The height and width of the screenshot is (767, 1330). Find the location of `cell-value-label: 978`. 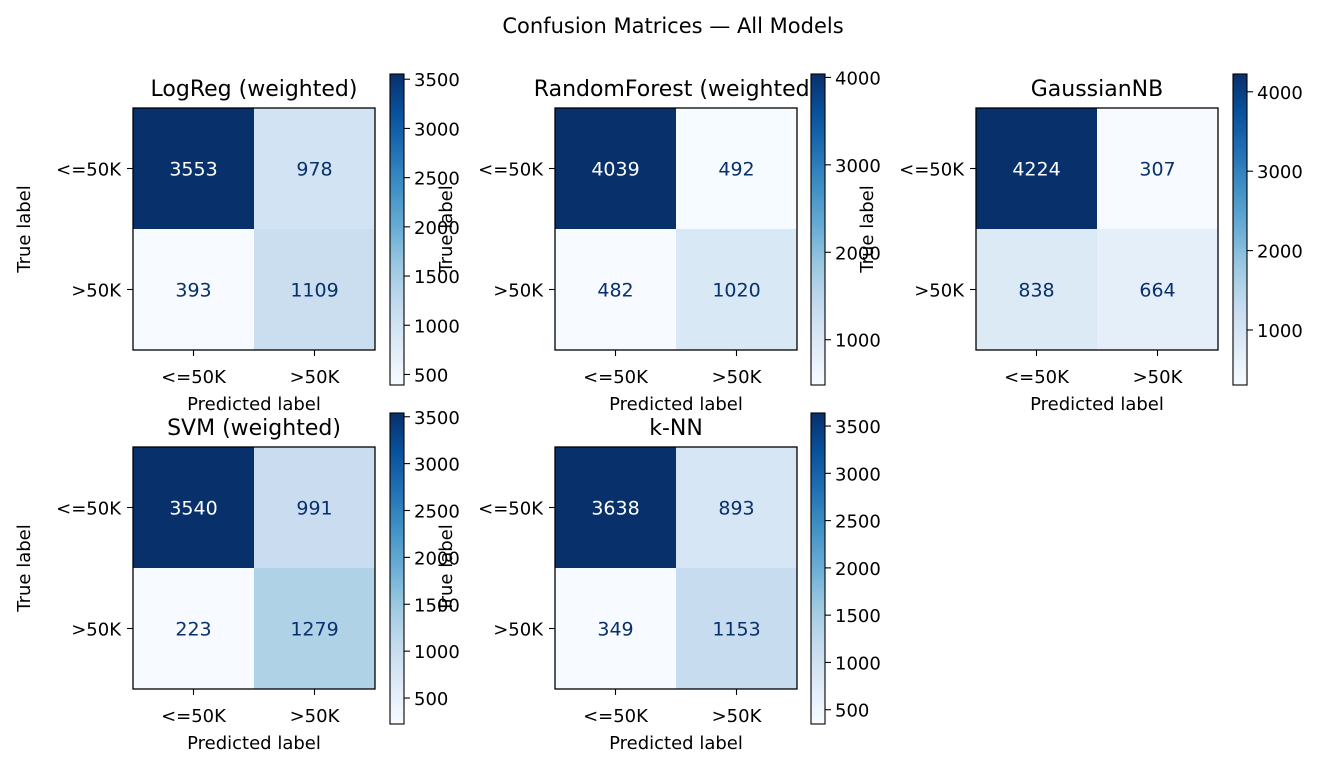

cell-value-label: 978 is located at coordinates (314, 170).